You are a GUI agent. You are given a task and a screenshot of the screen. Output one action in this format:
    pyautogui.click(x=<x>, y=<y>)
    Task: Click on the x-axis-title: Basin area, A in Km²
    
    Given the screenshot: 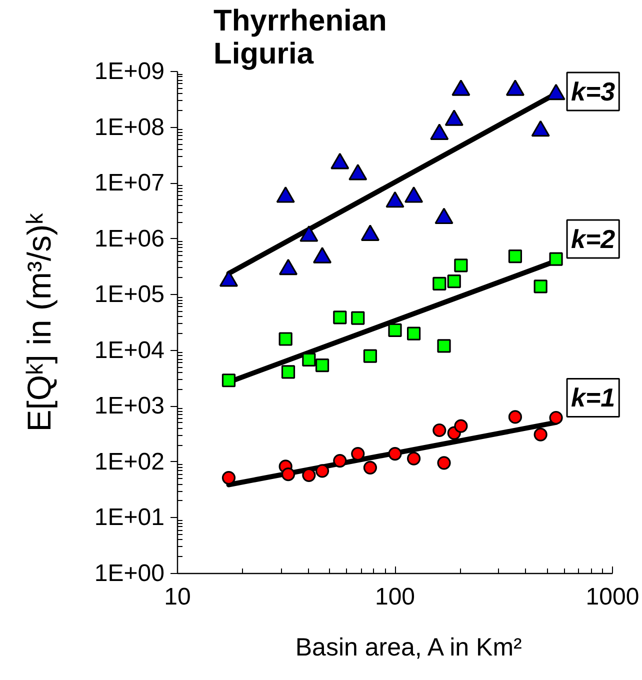 What is the action you would take?
    pyautogui.click(x=408, y=648)
    